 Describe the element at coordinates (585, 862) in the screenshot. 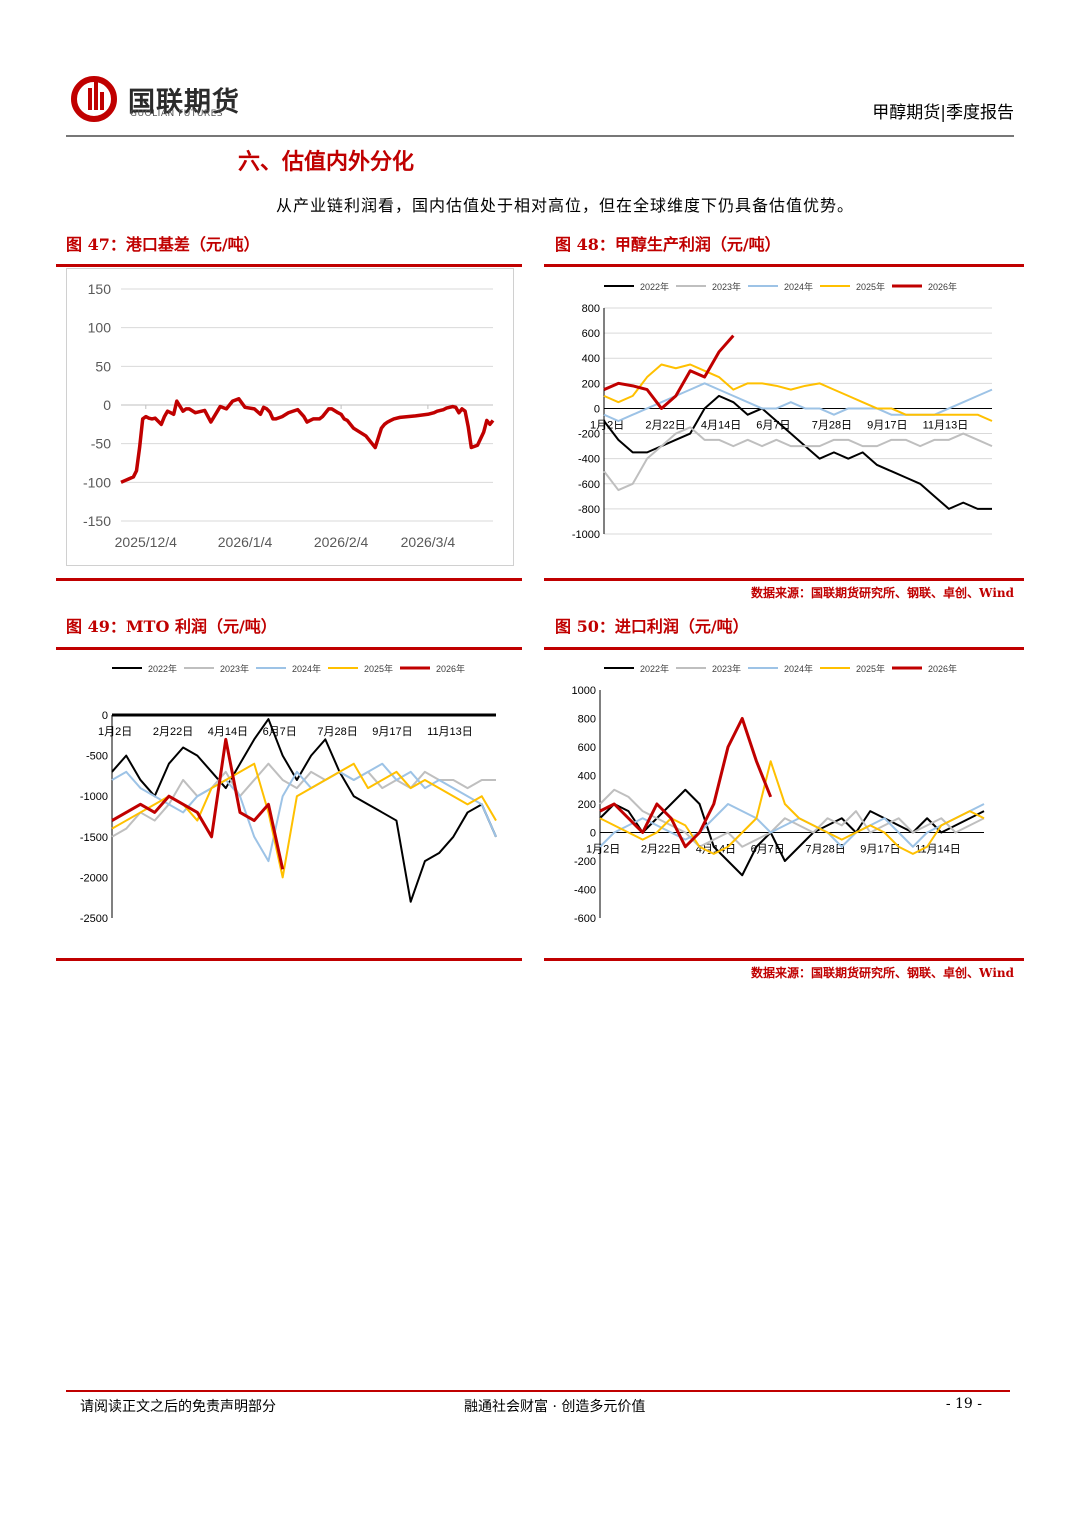

I see `y-tick: -200` at that location.